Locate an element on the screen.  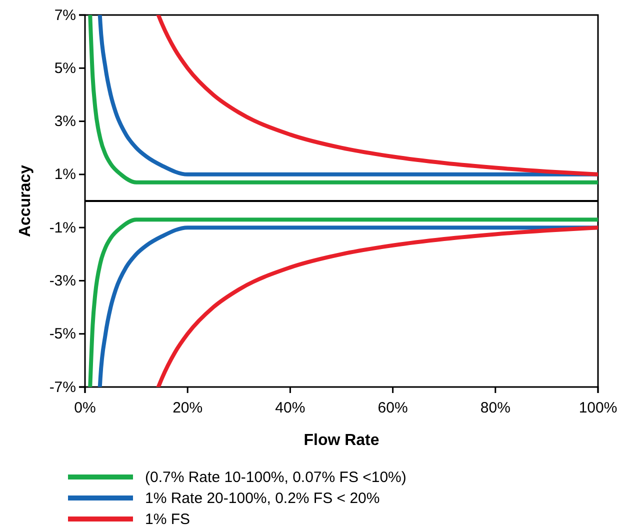
x-tick-label: 60% is located at coordinates (393, 408).